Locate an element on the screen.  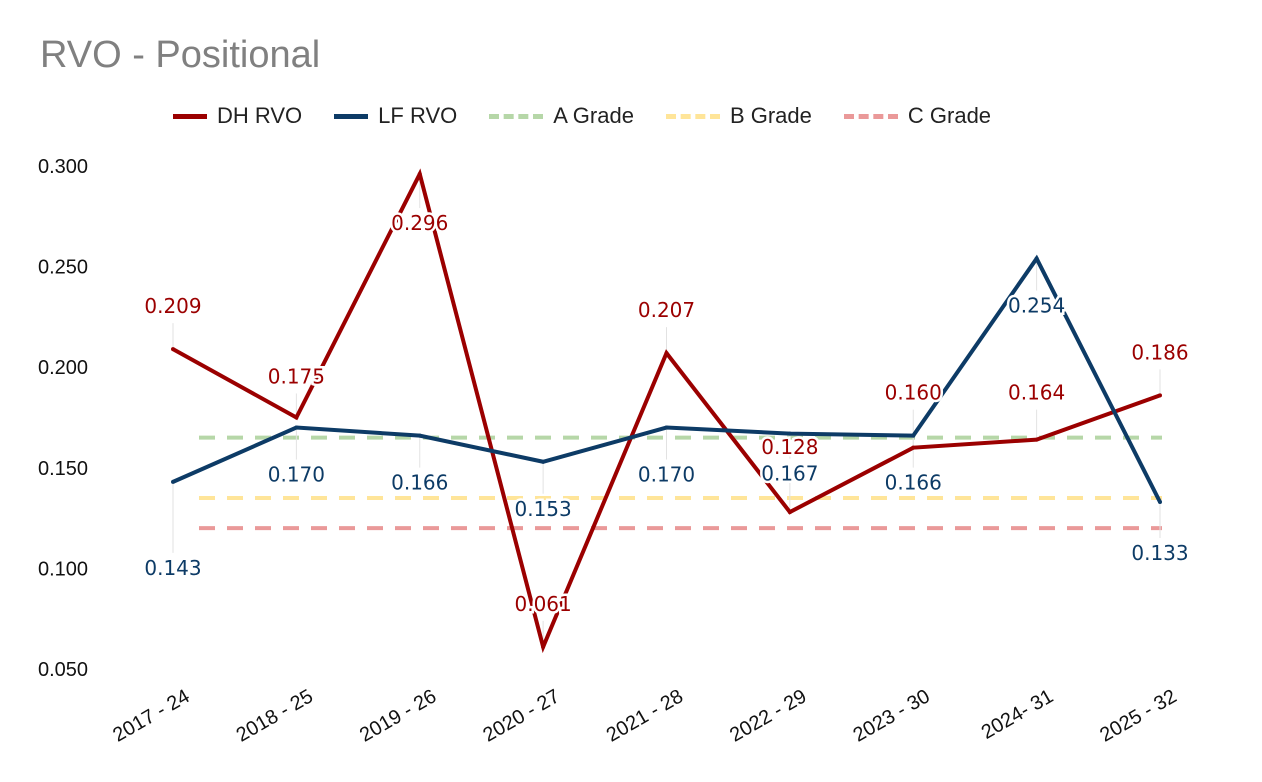
y-tick-label: 0.300 is located at coordinates (63, 167).